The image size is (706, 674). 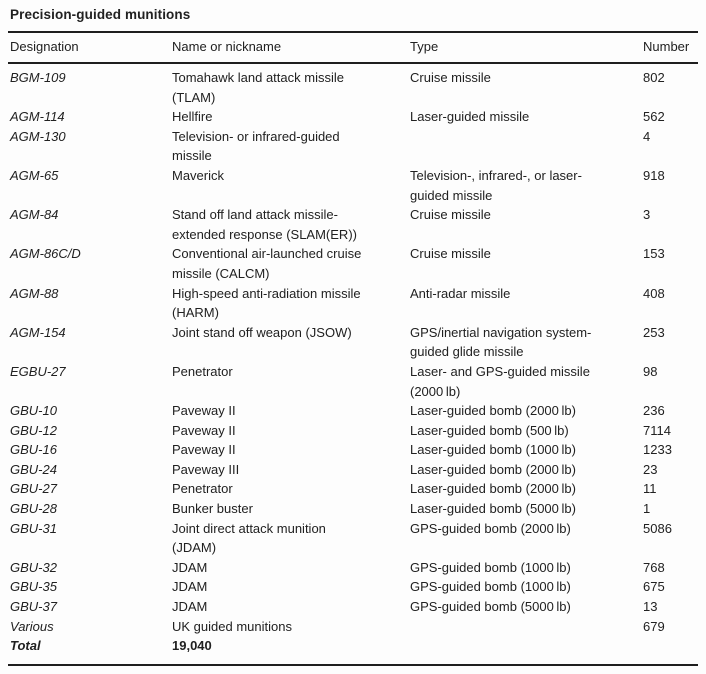 What do you see at coordinates (470, 117) in the screenshot?
I see `cell-type: Laser-guided missile` at bounding box center [470, 117].